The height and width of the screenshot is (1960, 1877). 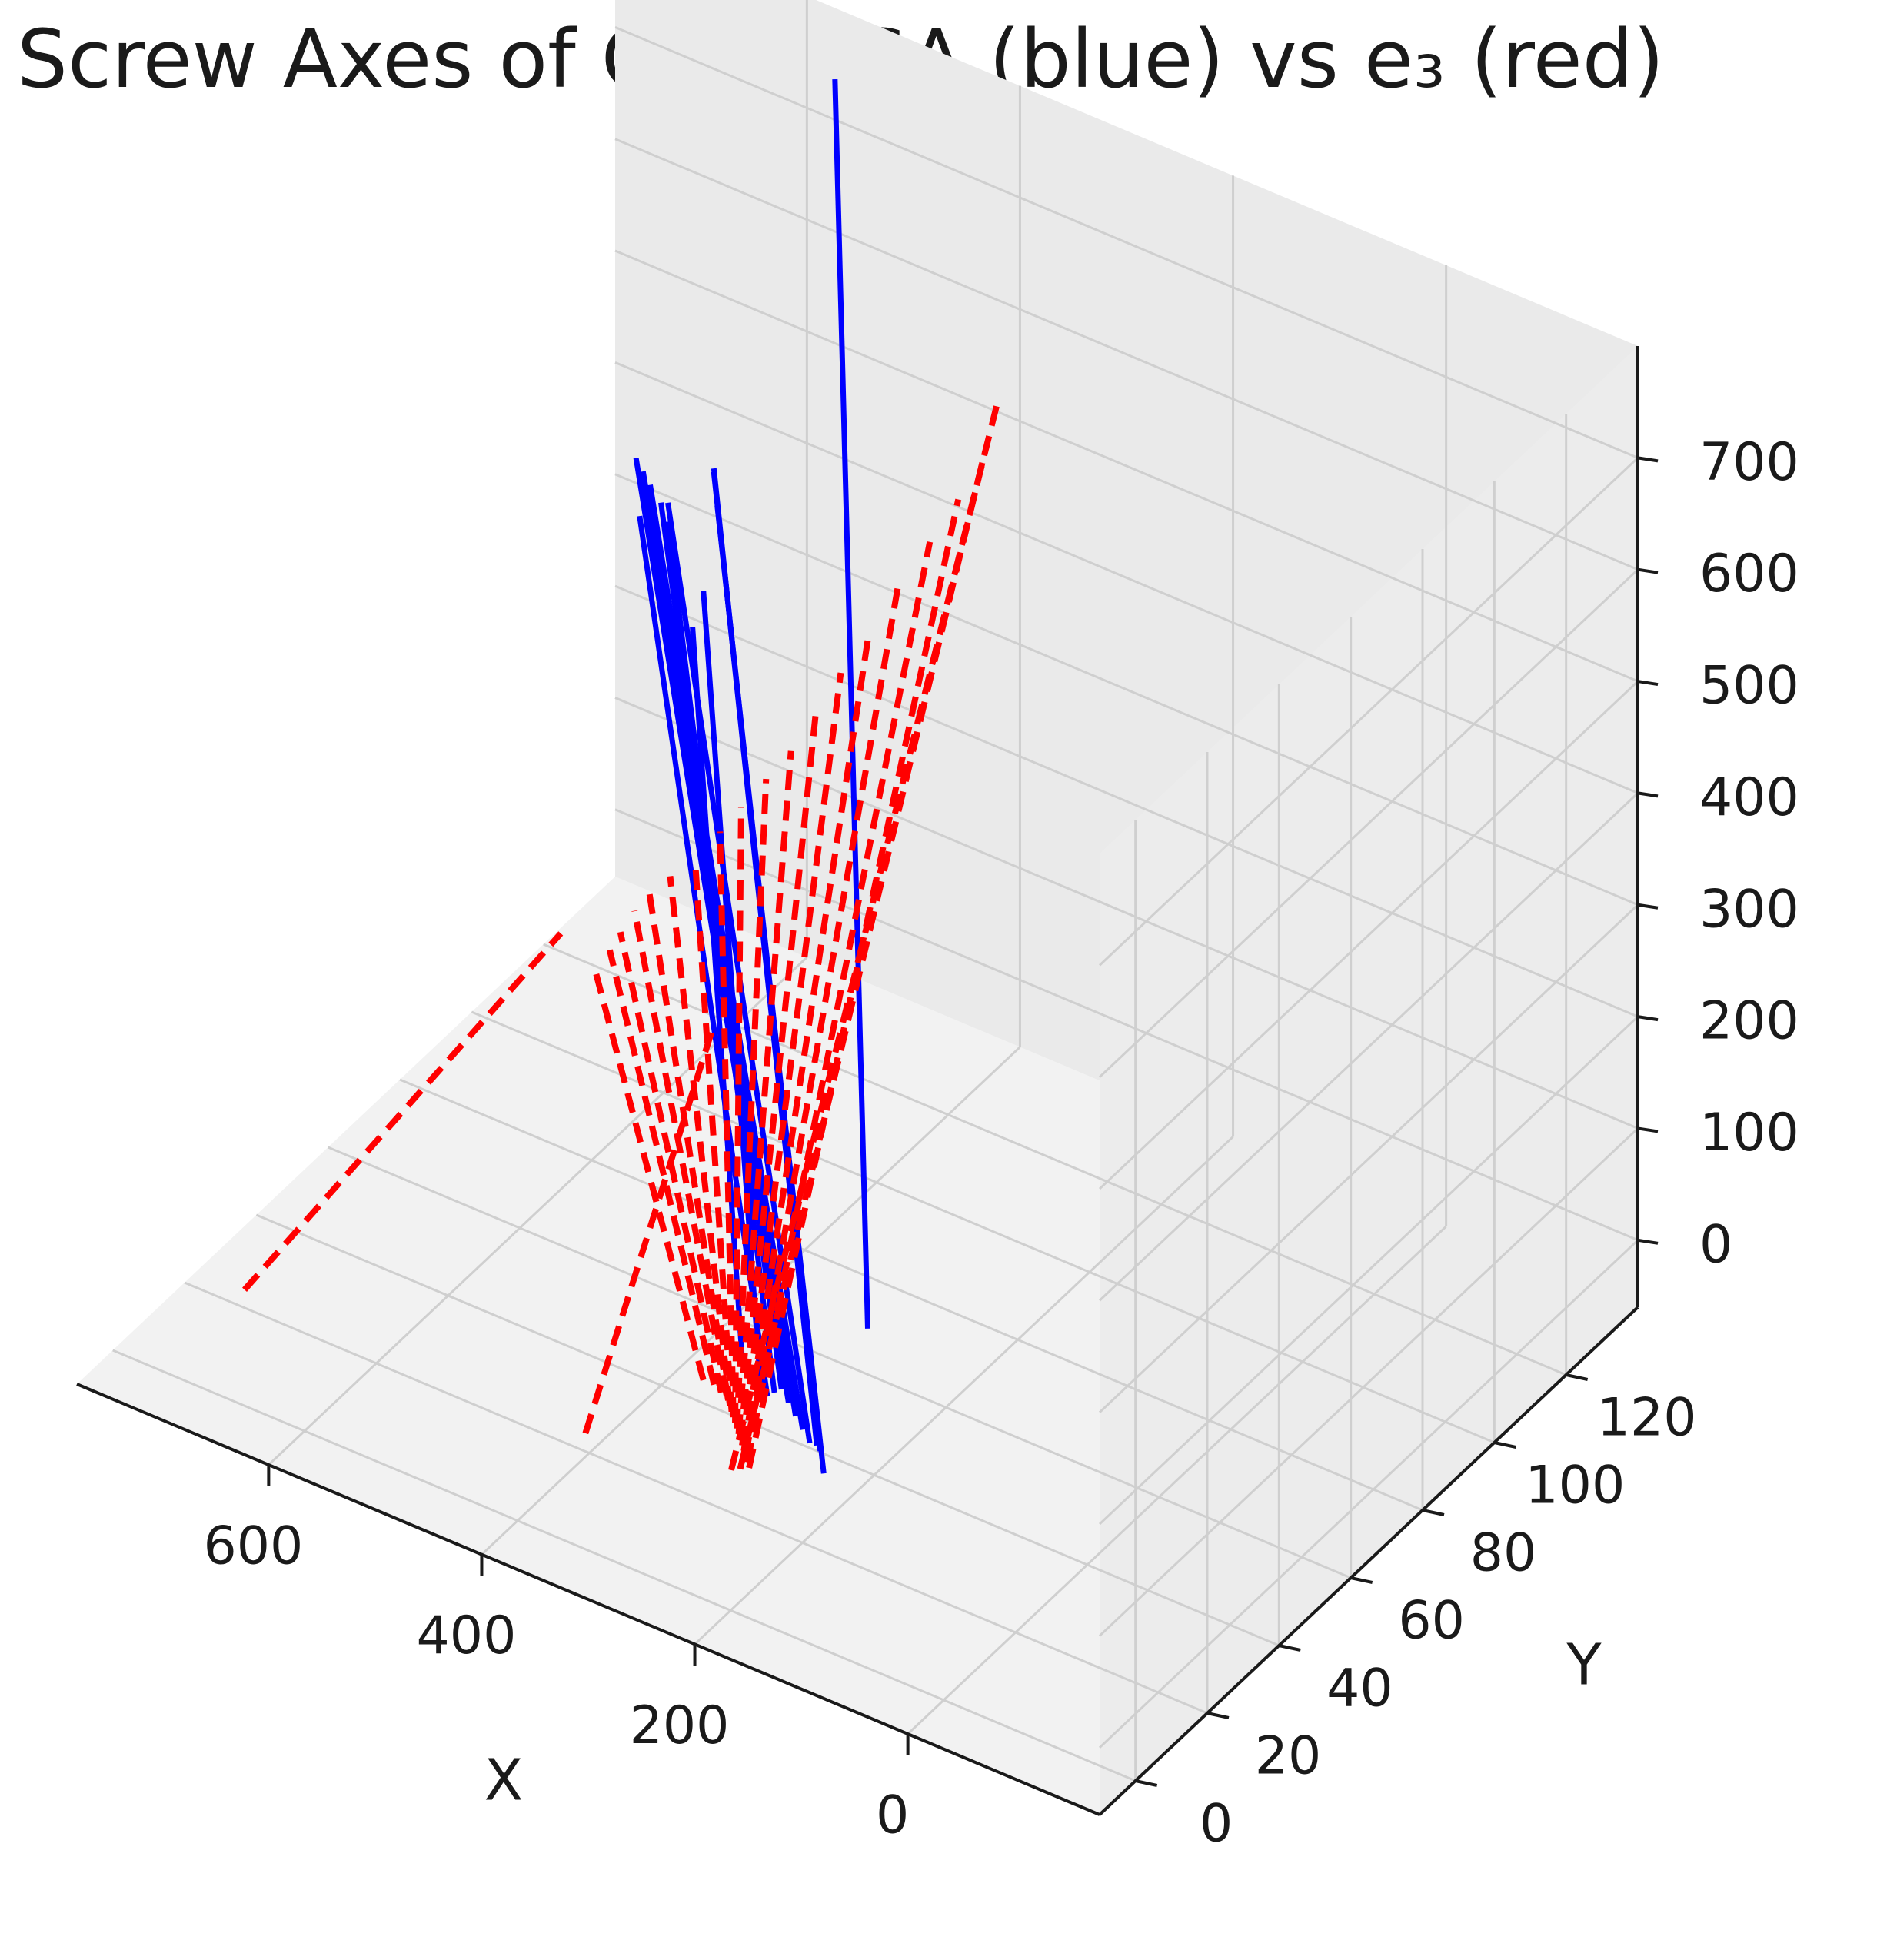 I want to click on x-tick-label: 400, so click(x=467, y=1636).